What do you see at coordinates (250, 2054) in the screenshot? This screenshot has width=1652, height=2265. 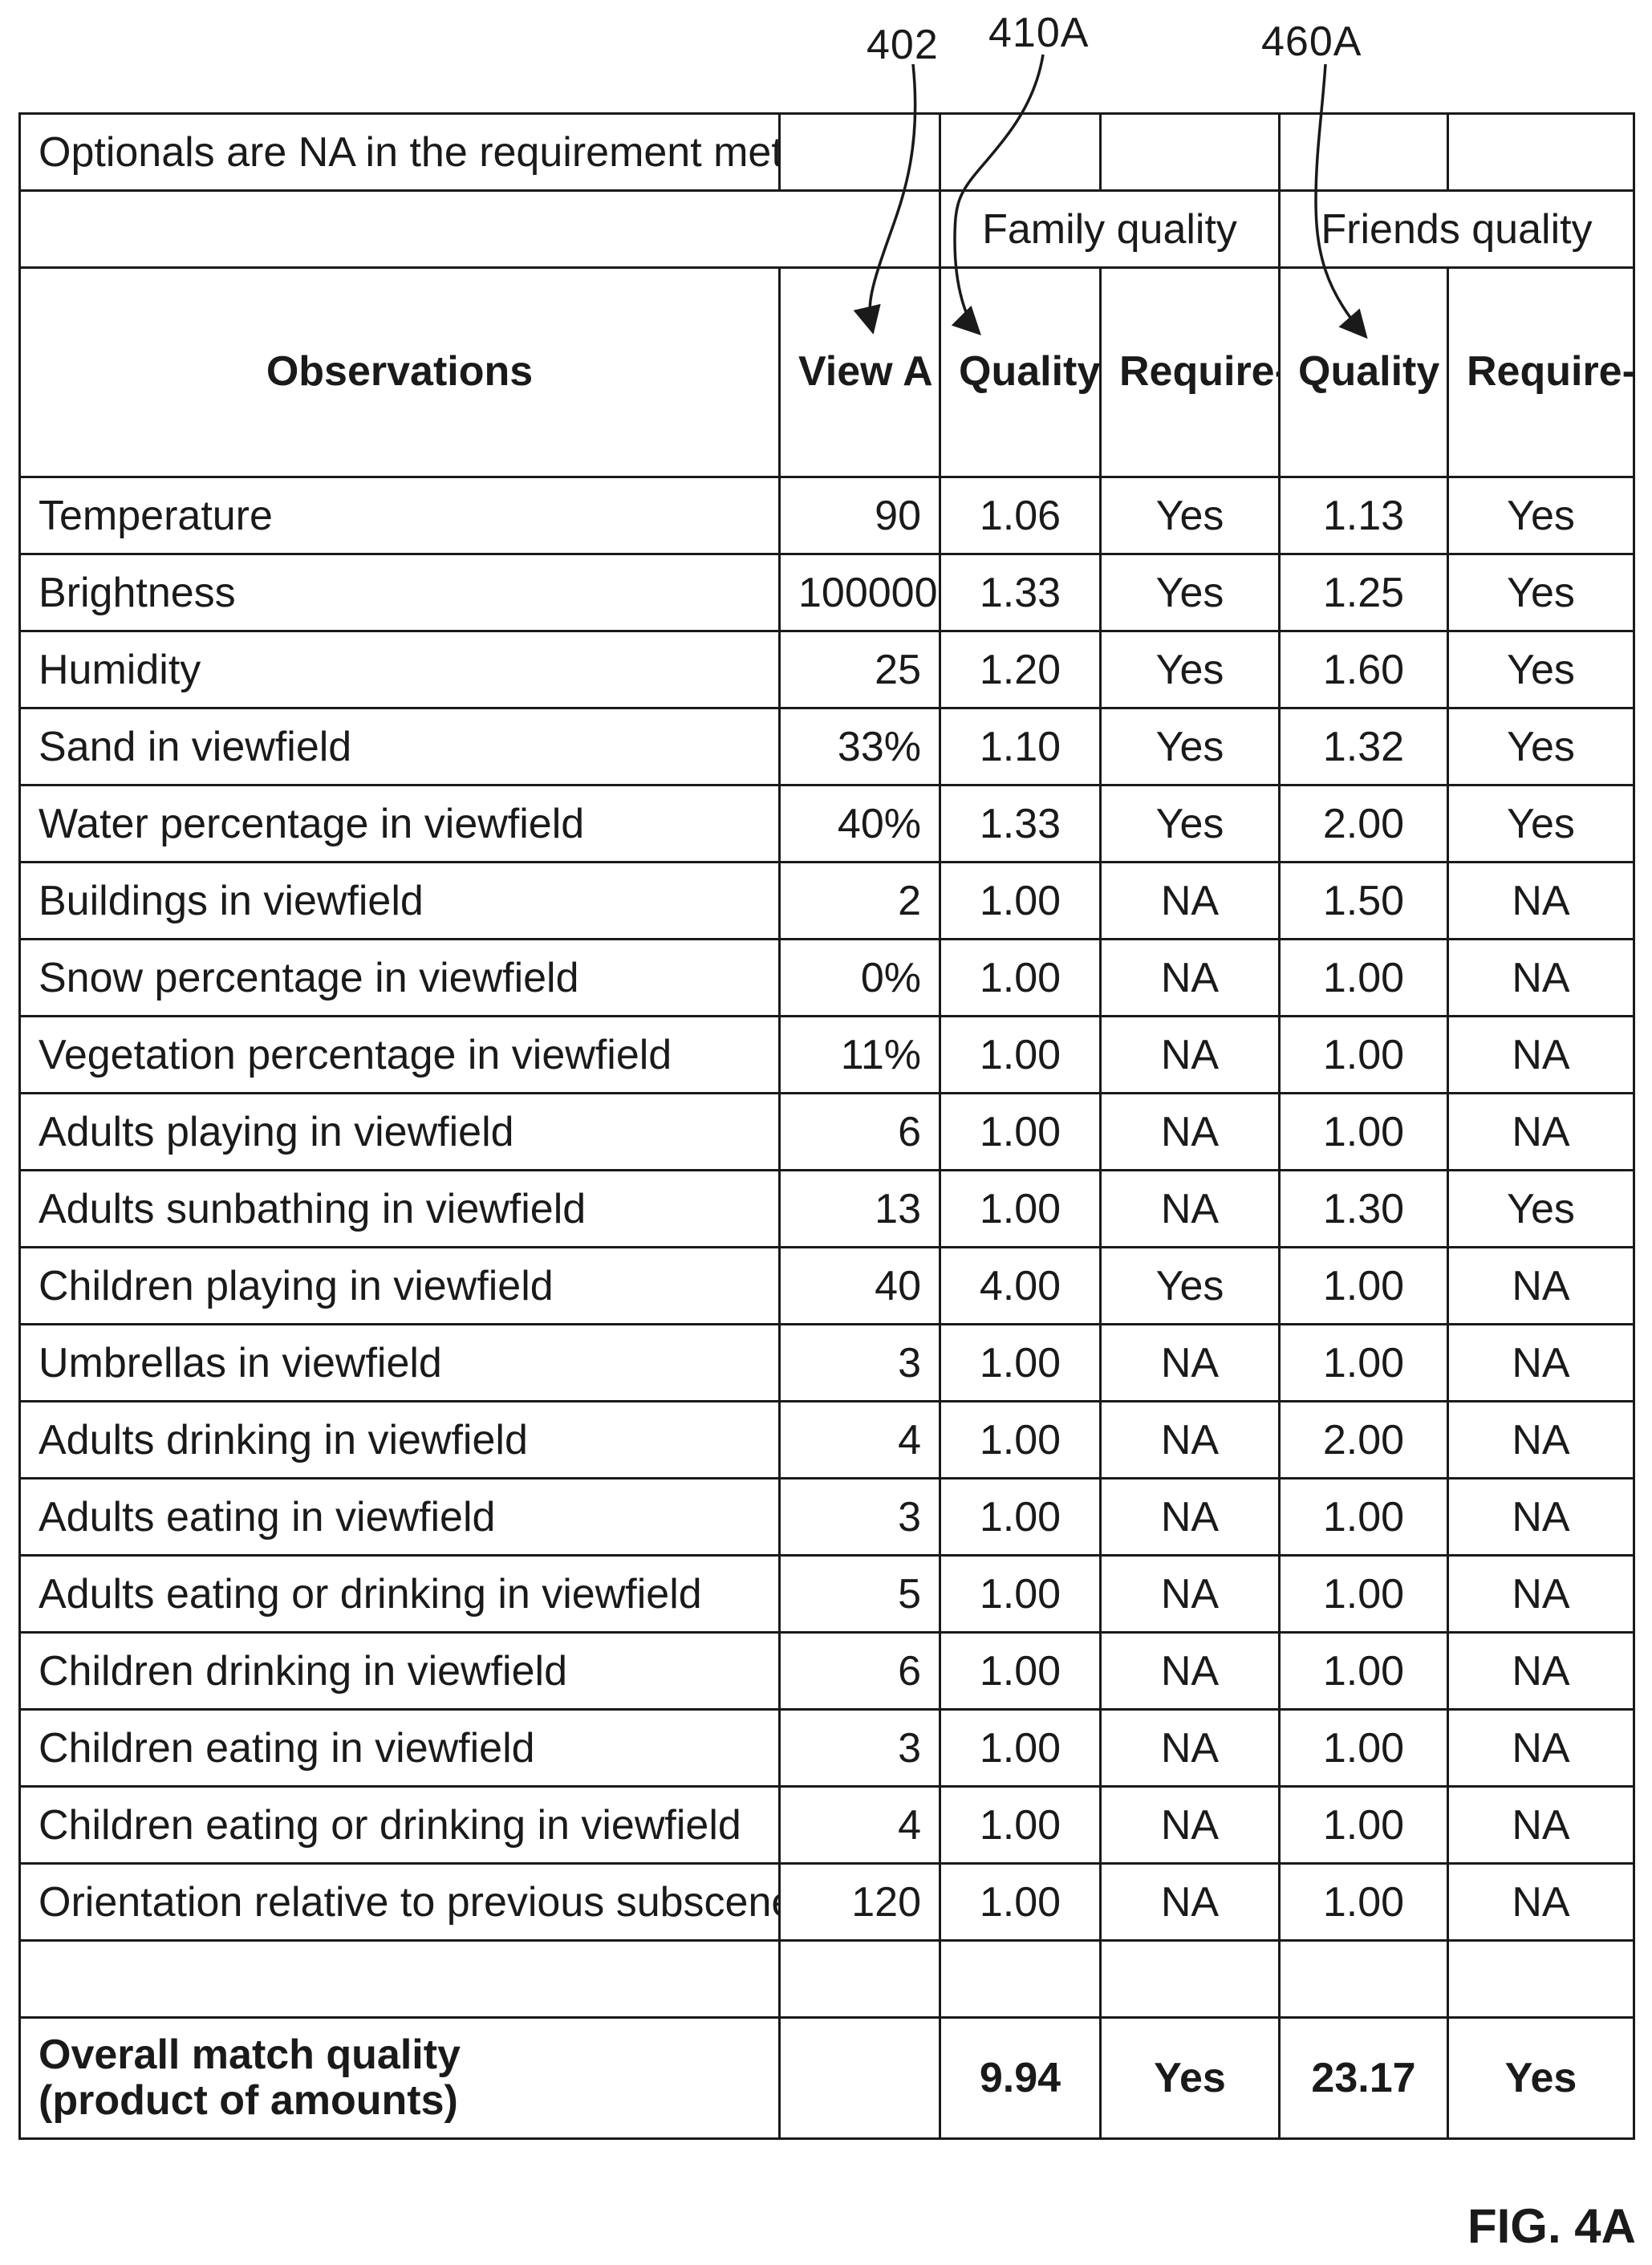 I see `overall-label-line1: Overall match quality` at bounding box center [250, 2054].